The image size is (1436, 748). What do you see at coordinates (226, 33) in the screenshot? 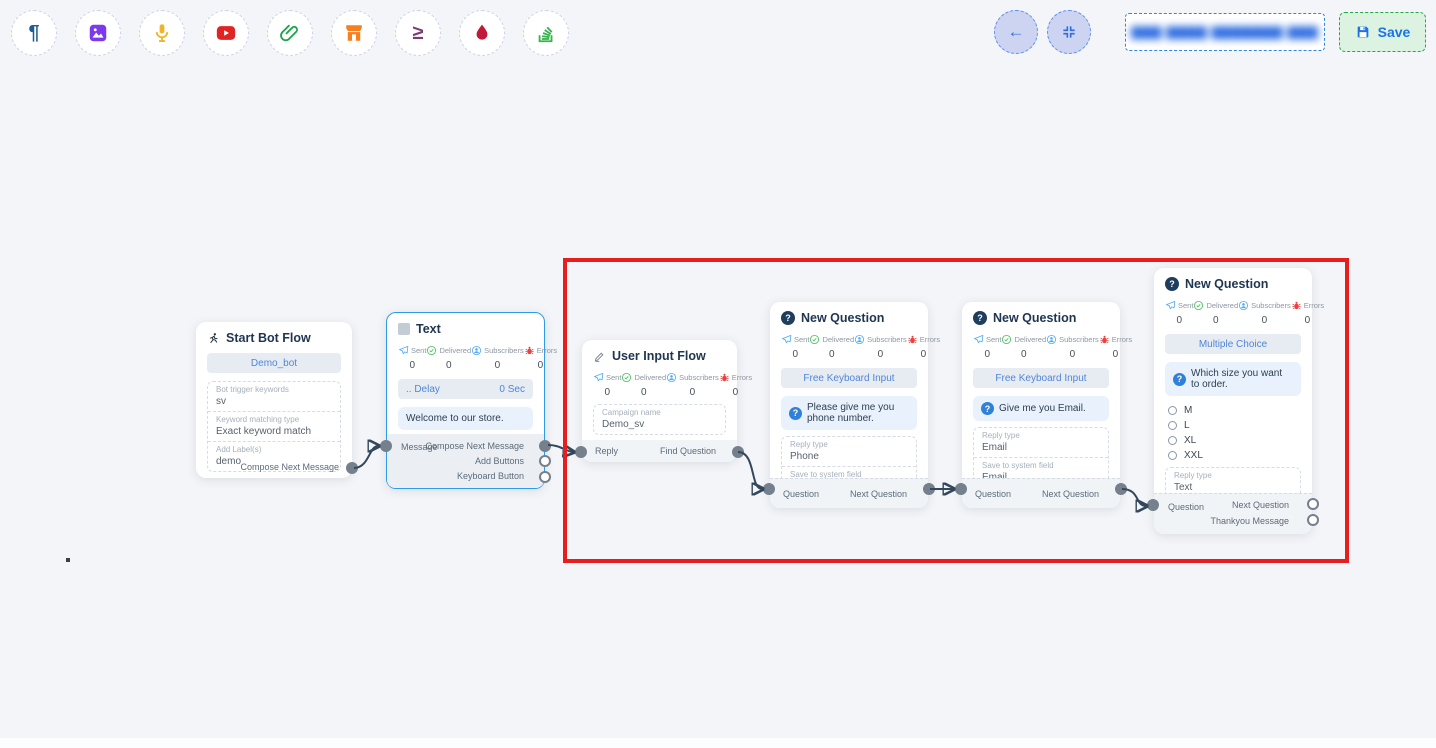
I see `video-component-button` at bounding box center [226, 33].